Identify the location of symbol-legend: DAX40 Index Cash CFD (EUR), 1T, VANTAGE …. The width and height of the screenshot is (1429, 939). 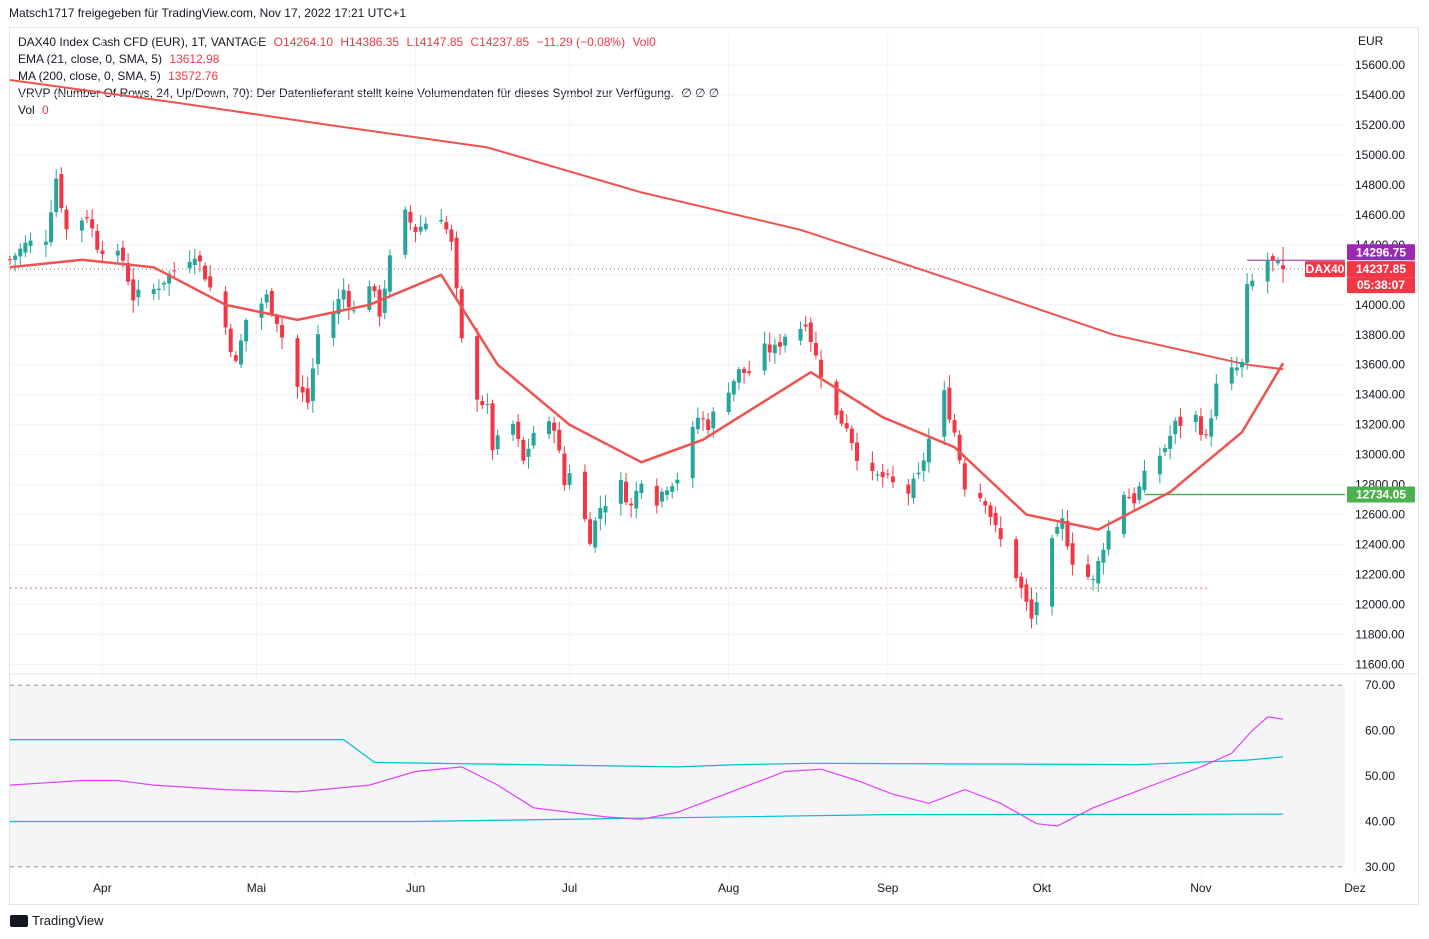
(339, 42).